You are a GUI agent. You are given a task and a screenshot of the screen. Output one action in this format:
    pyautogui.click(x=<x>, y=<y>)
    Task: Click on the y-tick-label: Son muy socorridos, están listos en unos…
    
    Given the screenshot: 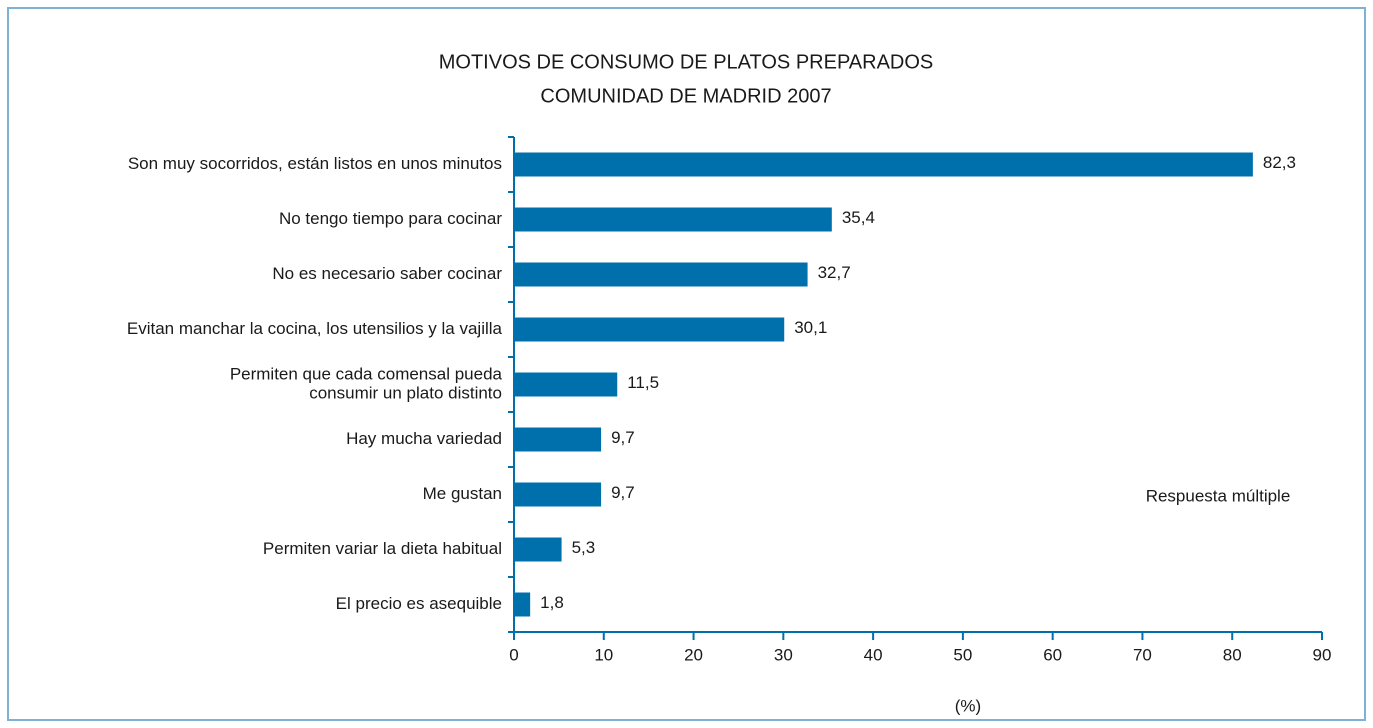 What is the action you would take?
    pyautogui.click(x=315, y=163)
    